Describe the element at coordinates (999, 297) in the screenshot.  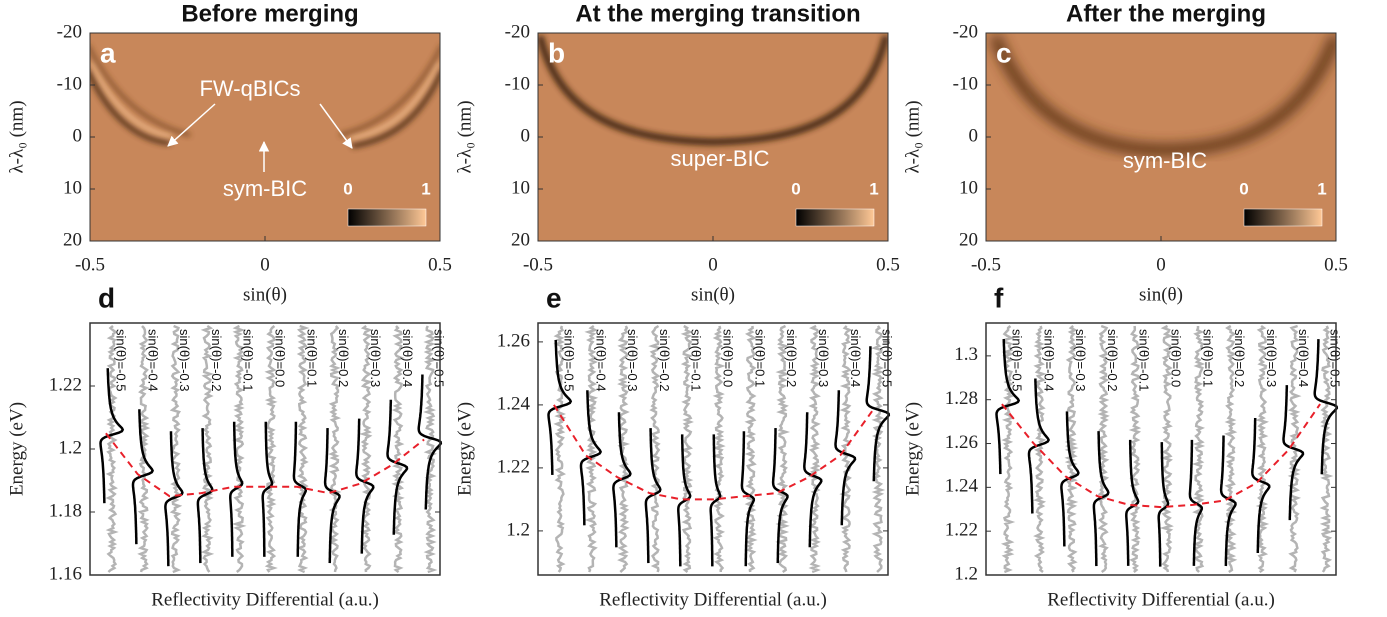
I see `panel-label: f` at that location.